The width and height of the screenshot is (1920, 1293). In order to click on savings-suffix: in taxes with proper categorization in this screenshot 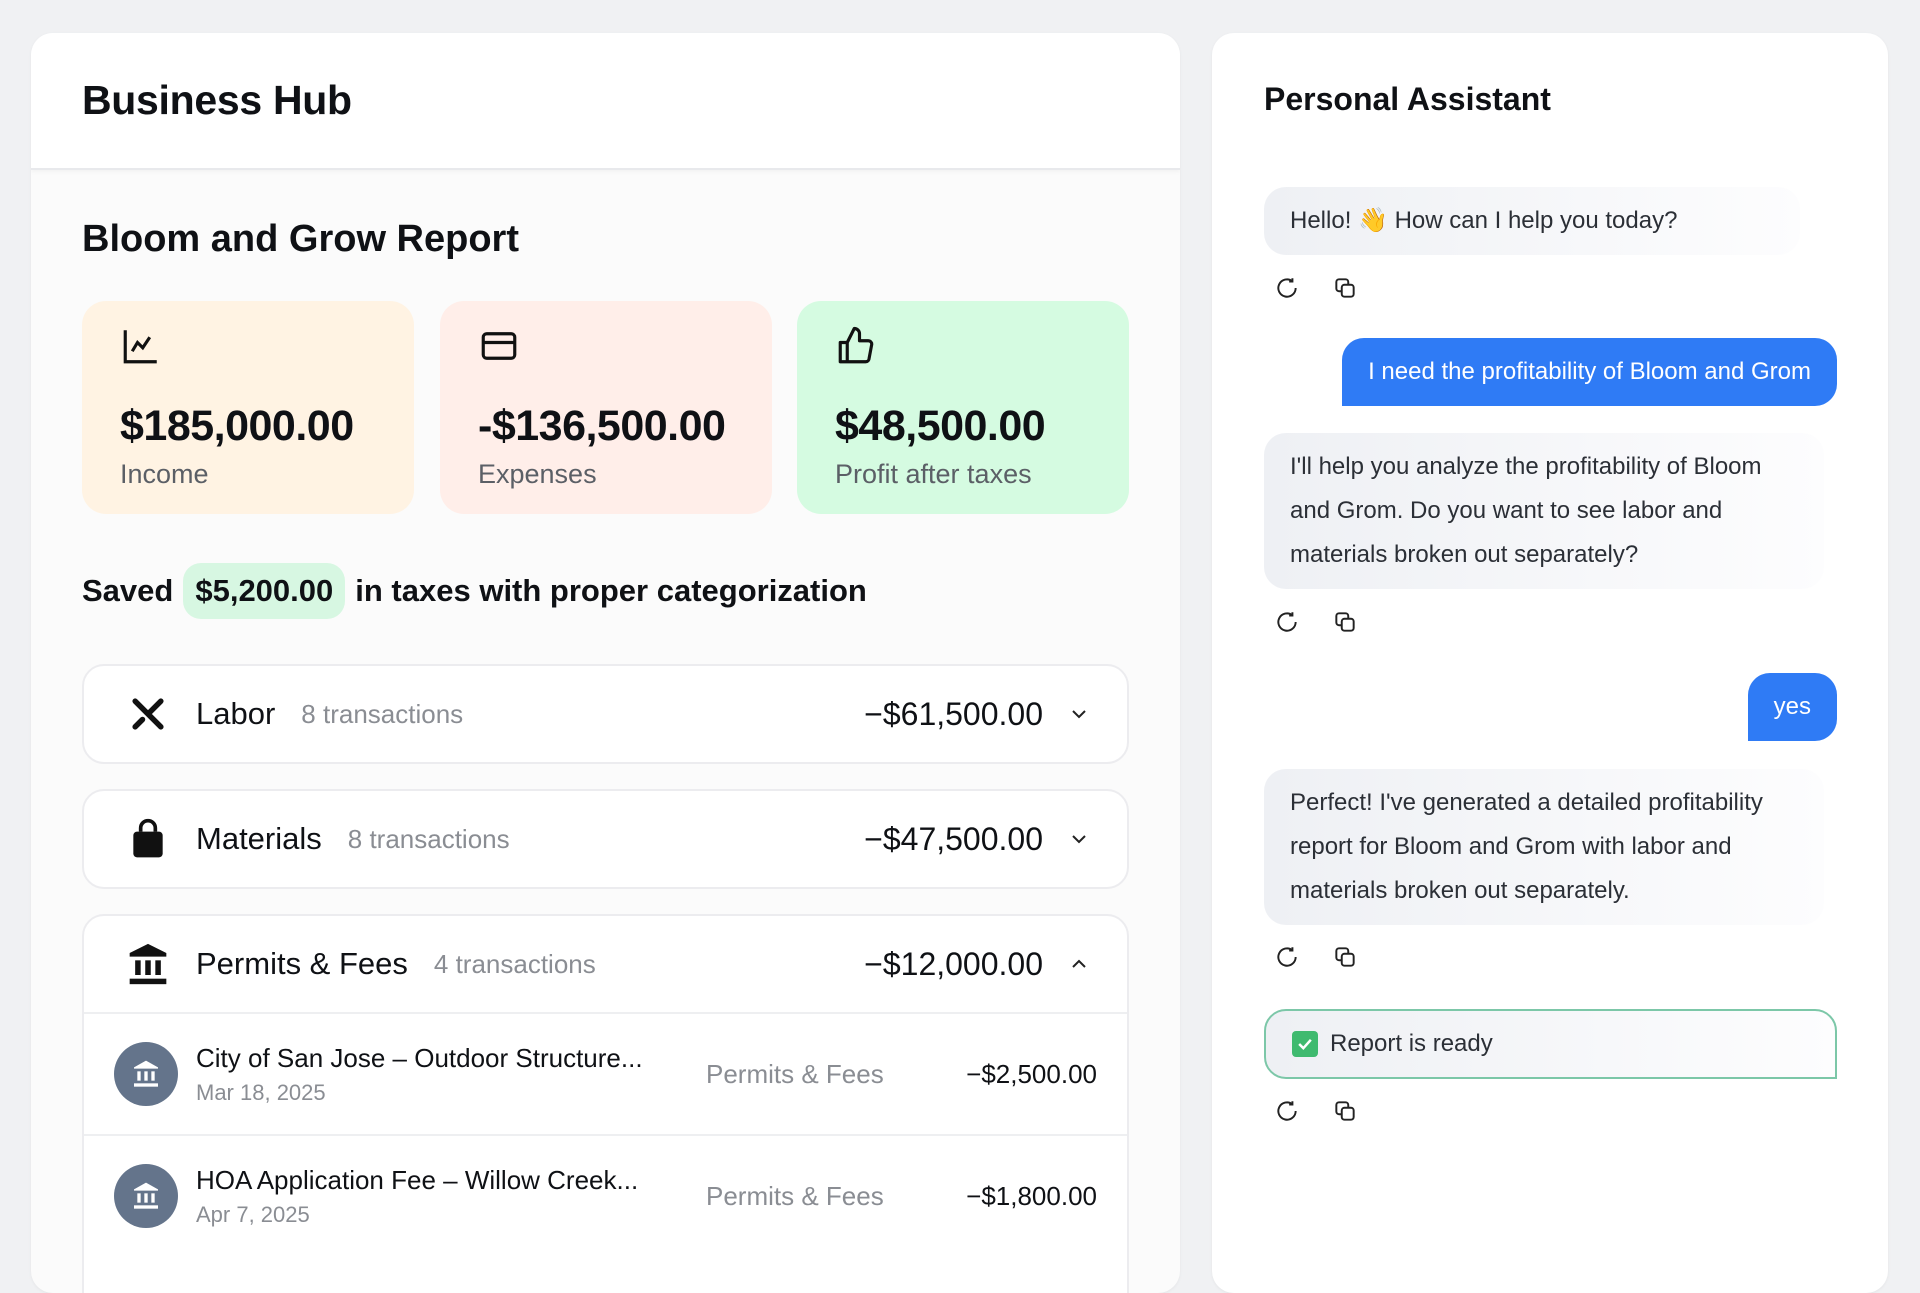, I will do `click(611, 590)`.